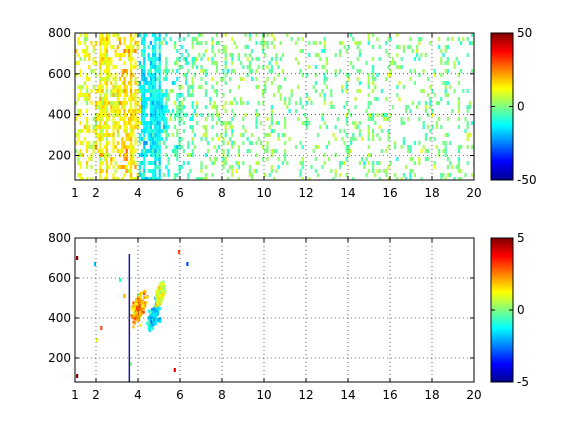 The height and width of the screenshot is (432, 576). What do you see at coordinates (75, 395) in the screenshot?
I see `x-tick-label: 1` at bounding box center [75, 395].